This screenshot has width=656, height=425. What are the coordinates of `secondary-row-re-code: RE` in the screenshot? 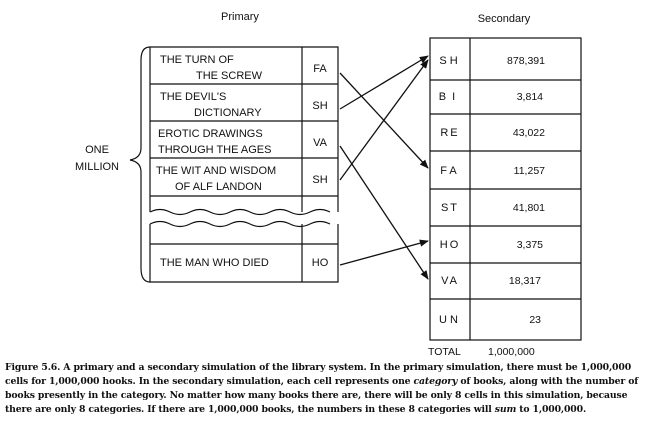 It's located at (449, 133).